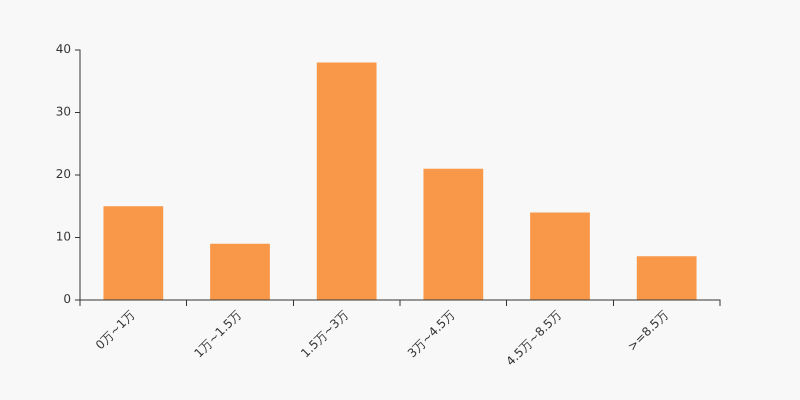  Describe the element at coordinates (67, 299) in the screenshot. I see `y-tick-label: 0` at that location.